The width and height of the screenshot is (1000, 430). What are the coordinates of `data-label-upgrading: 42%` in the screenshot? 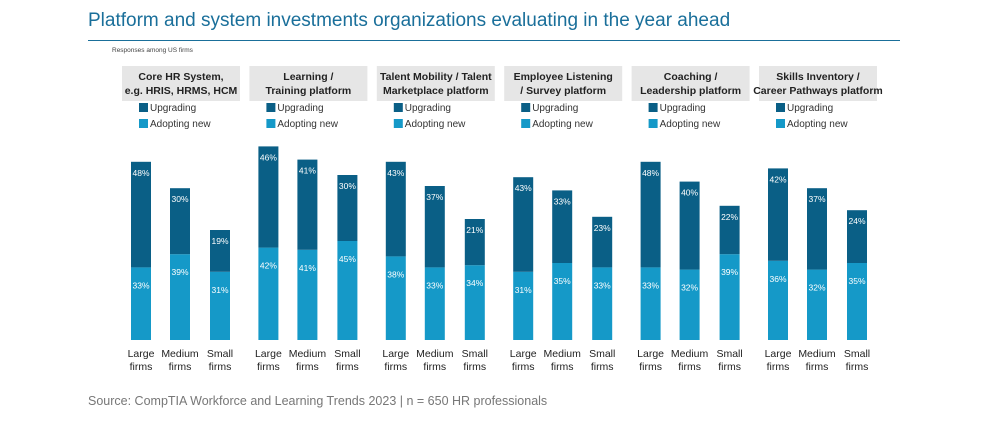 It's located at (777, 179).